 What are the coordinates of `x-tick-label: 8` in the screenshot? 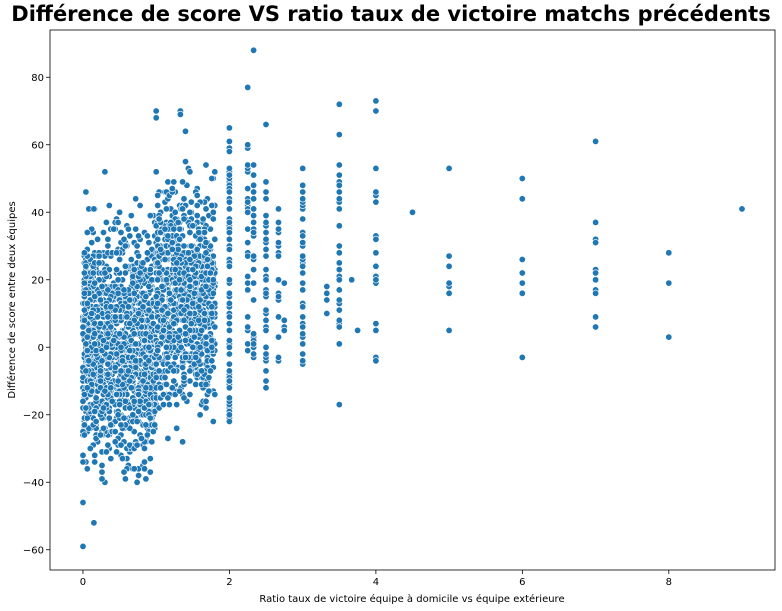 It's located at (669, 582).